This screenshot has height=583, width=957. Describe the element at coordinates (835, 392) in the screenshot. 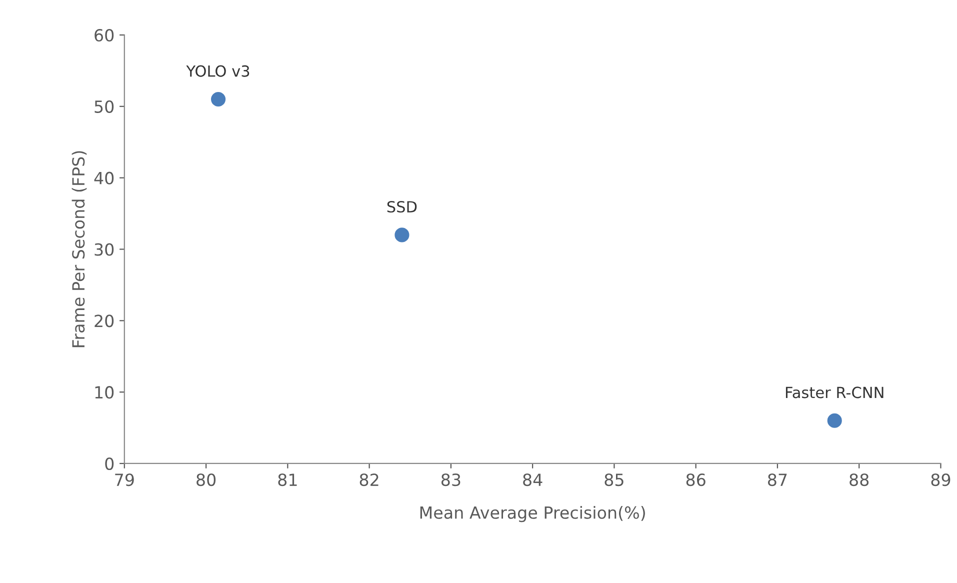

I see `annotation: Faster R-CNN` at that location.